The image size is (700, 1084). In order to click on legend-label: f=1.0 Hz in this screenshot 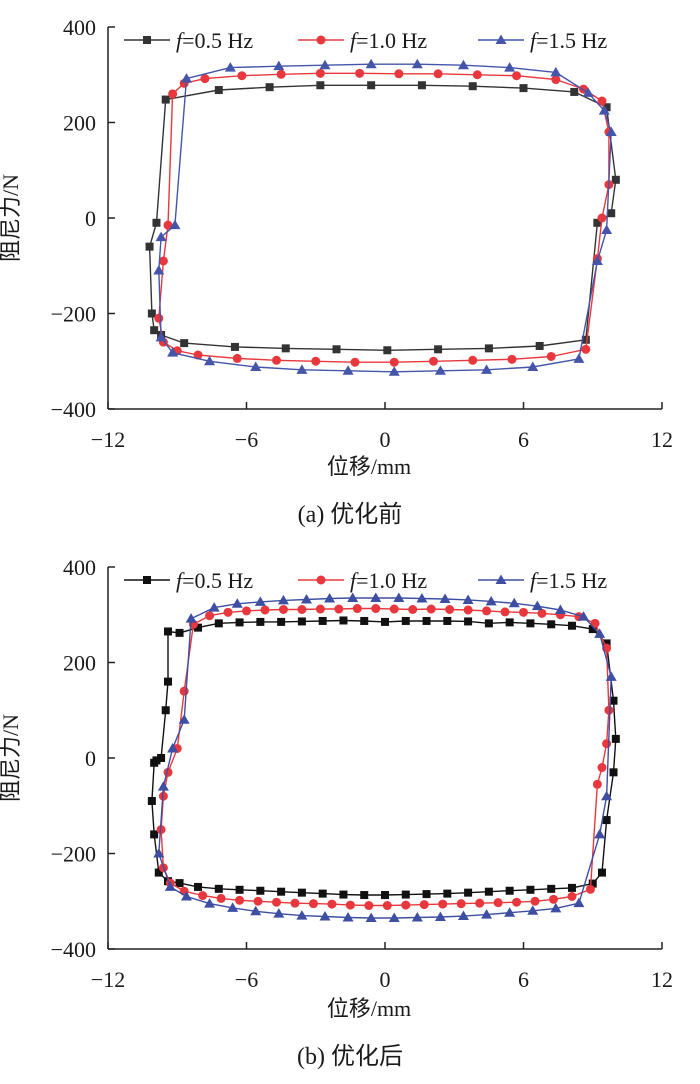, I will do `click(388, 40)`.